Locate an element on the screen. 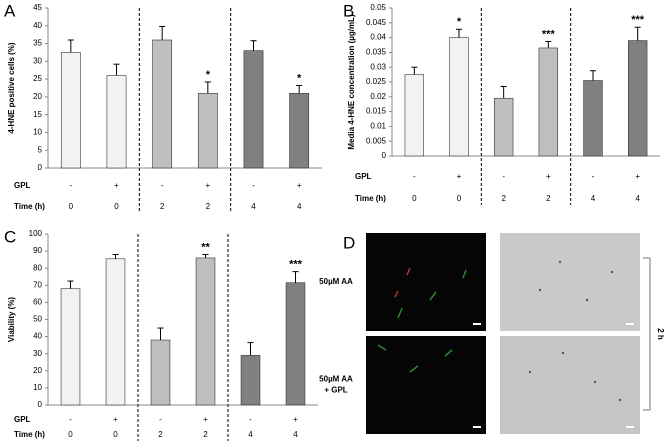  y-tick-label: 90 is located at coordinates (37, 250).